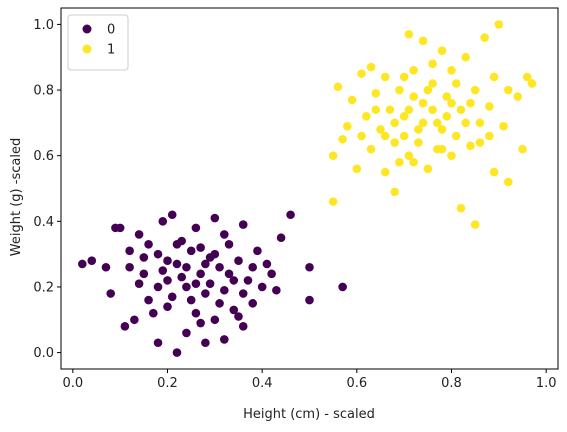  What do you see at coordinates (47, 189) in the screenshot?
I see `y-axis: 0.0 0.2 0.4 0.6 0.8 1.0` at bounding box center [47, 189].